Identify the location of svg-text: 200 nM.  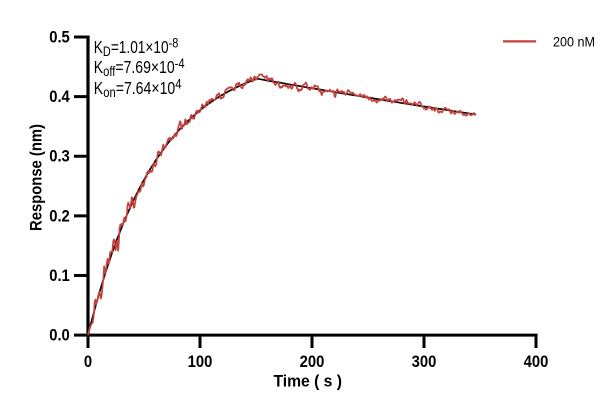
(574, 42).